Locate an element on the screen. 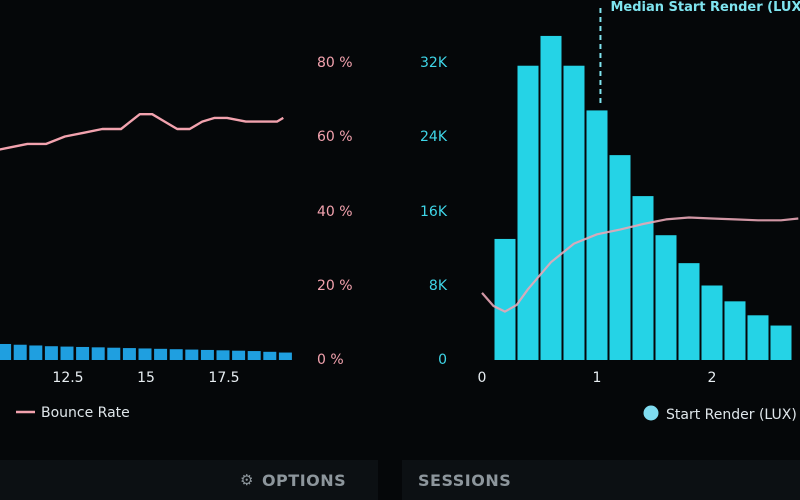 The width and height of the screenshot is (800, 500). legend-label-start-render: Start Render (LUX) is located at coordinates (731, 415).